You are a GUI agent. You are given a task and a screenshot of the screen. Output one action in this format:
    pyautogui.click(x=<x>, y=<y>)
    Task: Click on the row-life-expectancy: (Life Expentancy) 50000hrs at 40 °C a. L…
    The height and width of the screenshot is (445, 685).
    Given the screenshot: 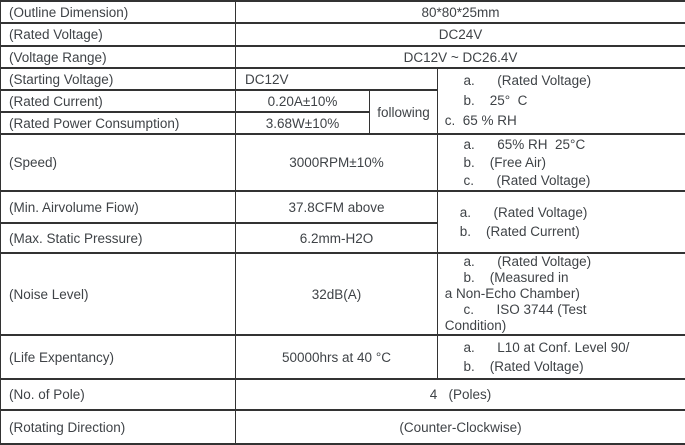 What is the action you would take?
    pyautogui.click(x=343, y=357)
    